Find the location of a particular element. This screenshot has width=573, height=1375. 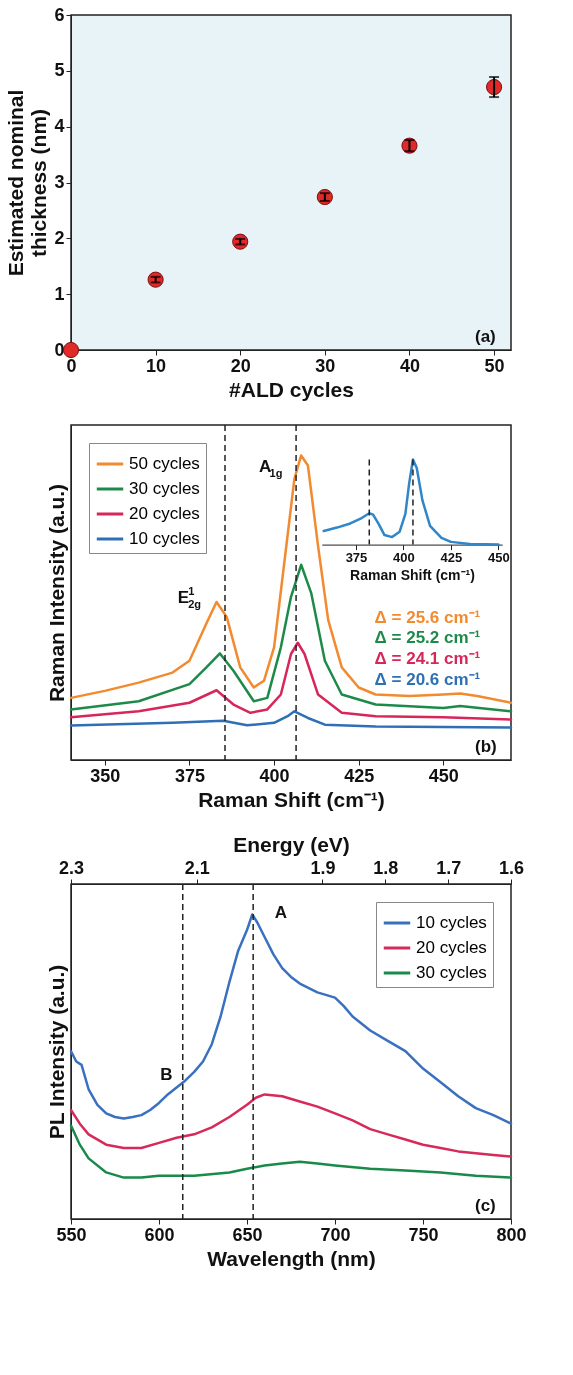

x-tick-label: 650 is located at coordinates (247, 1234).